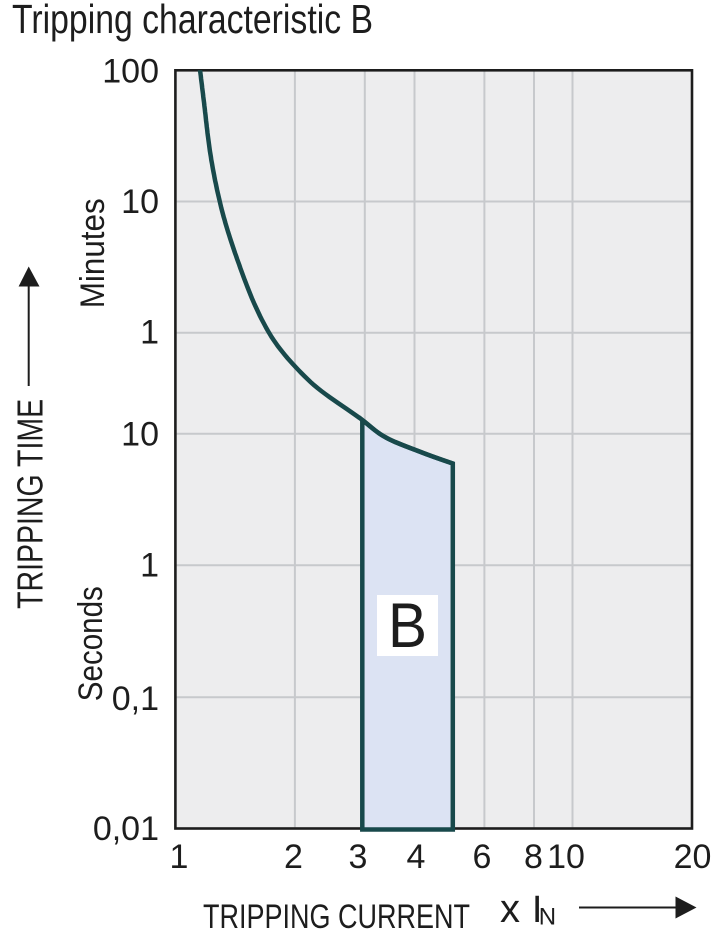 The height and width of the screenshot is (943, 720). What do you see at coordinates (126, 829) in the screenshot?
I see `svg-text: 0,01` at bounding box center [126, 829].